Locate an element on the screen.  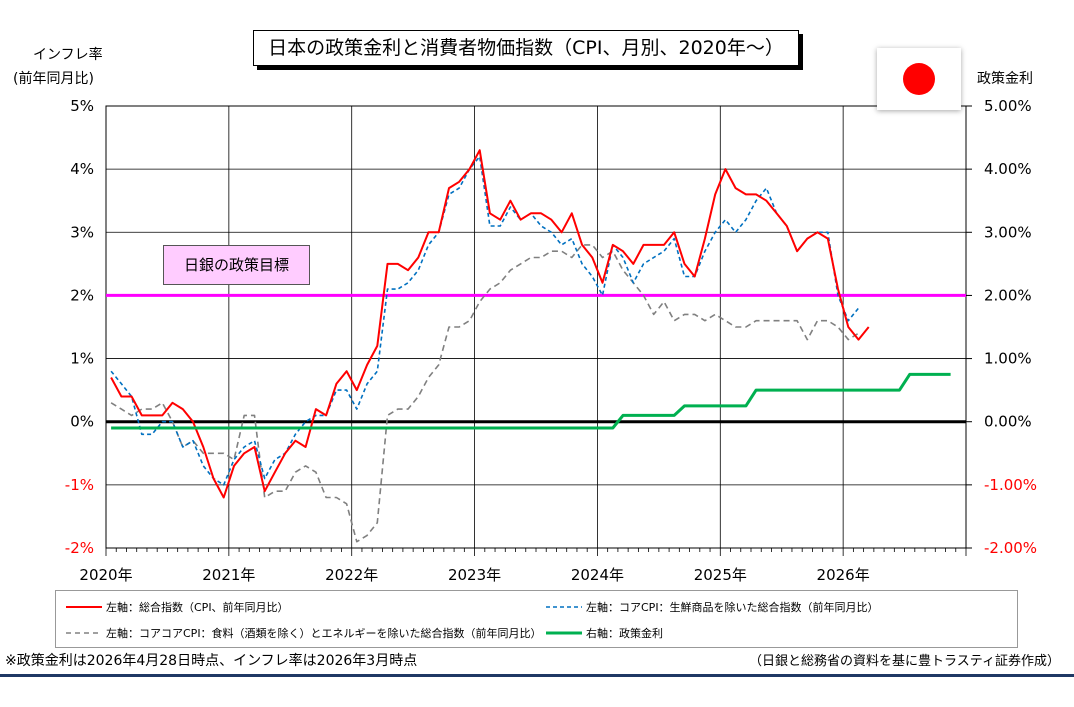
legend-label-policy-rate: 右軸：政策金利 is located at coordinates (624, 633).